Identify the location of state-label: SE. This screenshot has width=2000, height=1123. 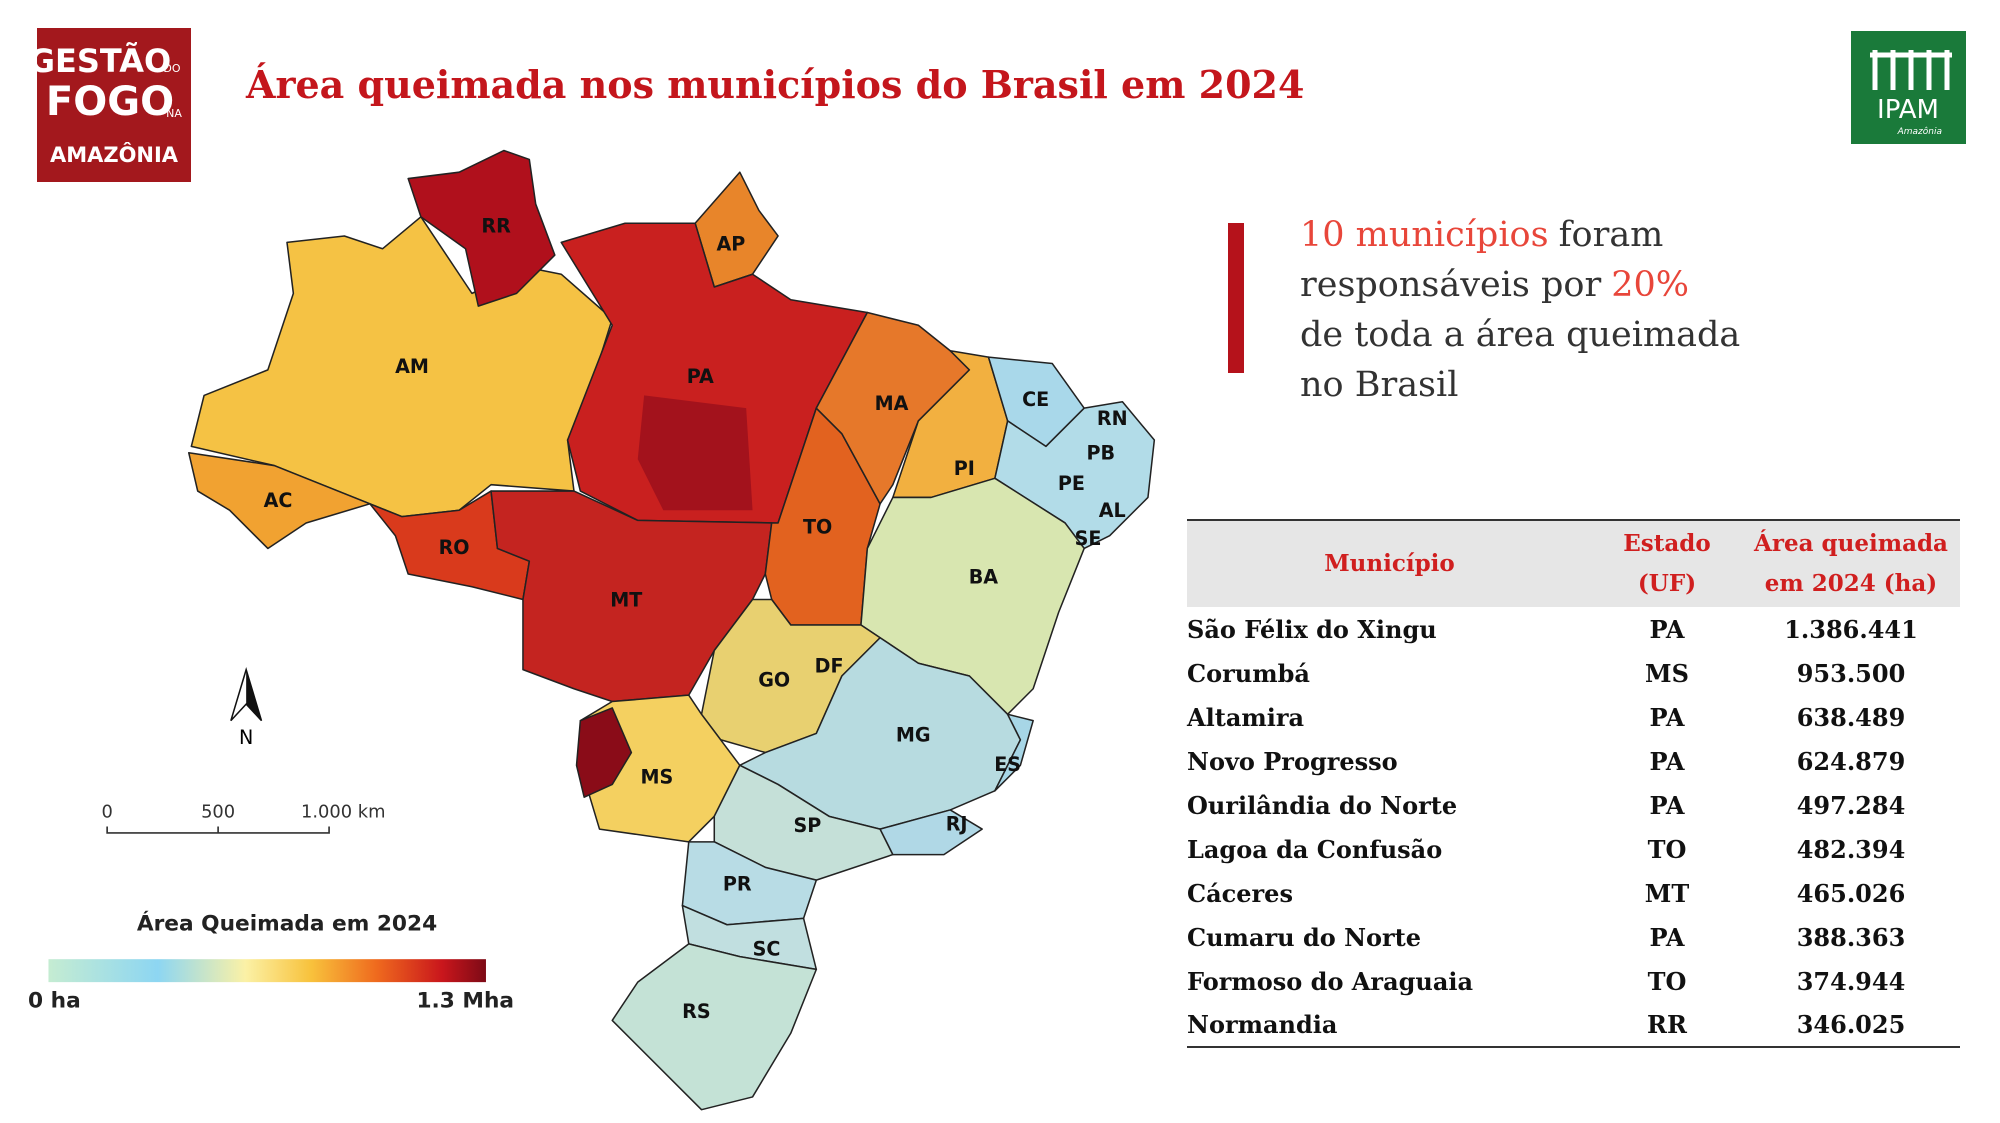
(1088, 538).